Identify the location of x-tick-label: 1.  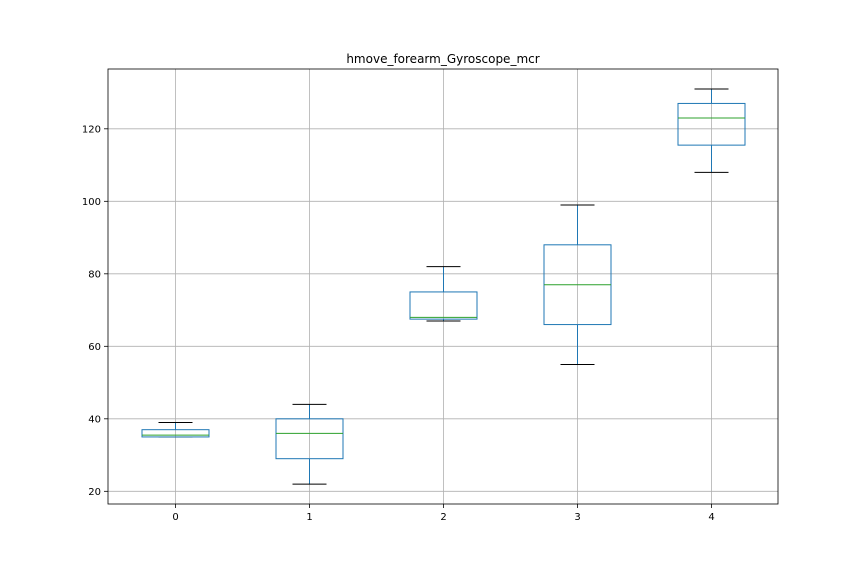
(309, 517).